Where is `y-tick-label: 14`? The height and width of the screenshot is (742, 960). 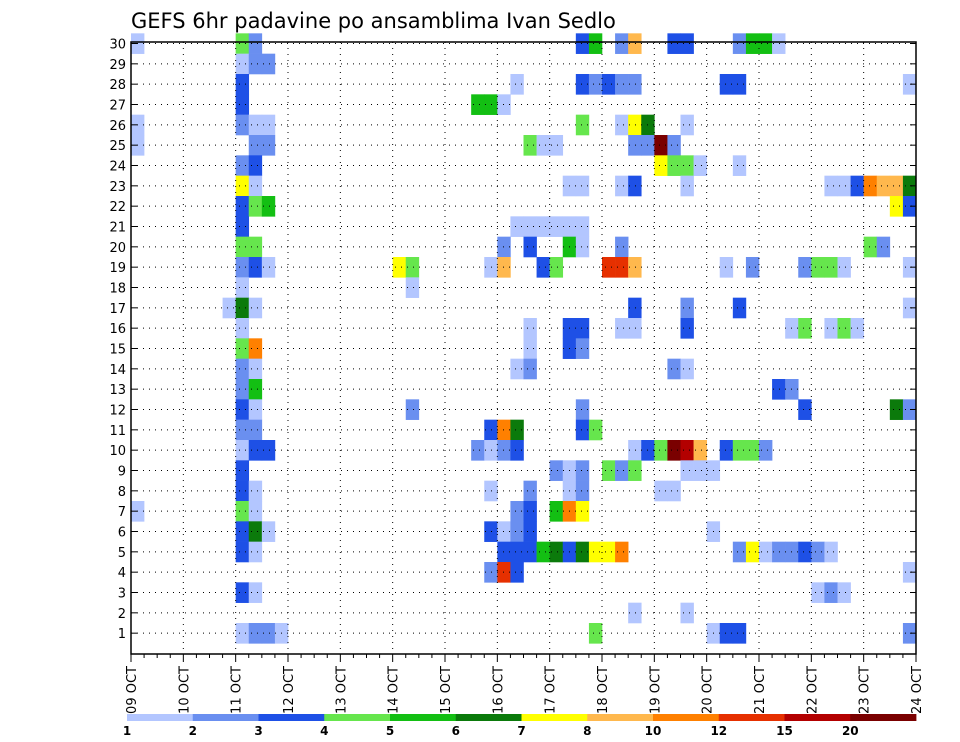
y-tick-label: 14 is located at coordinates (117, 370).